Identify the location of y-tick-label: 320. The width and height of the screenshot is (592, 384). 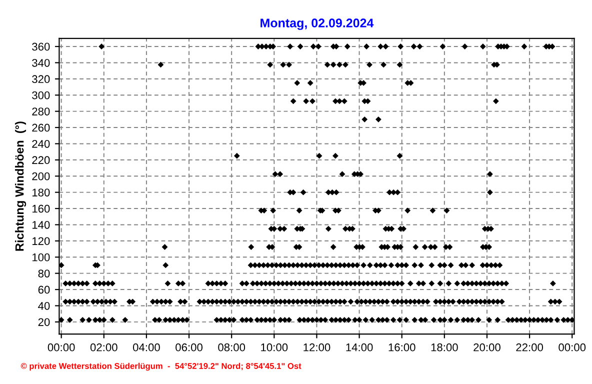
(41, 79).